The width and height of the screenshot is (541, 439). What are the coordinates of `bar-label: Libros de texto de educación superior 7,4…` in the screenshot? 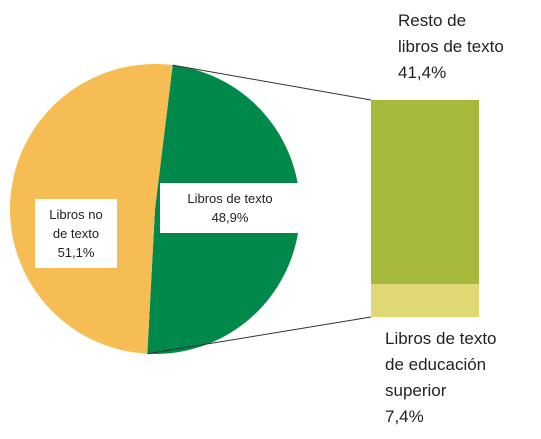 It's located at (452, 378).